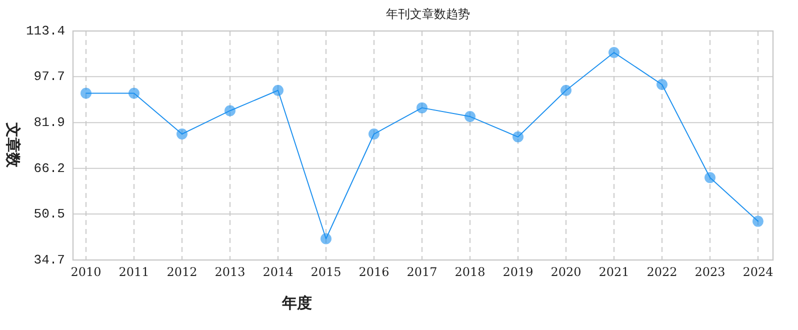 This screenshot has height=330, width=798. What do you see at coordinates (49, 122) in the screenshot?
I see `y-tick-label: 81.9` at bounding box center [49, 122].